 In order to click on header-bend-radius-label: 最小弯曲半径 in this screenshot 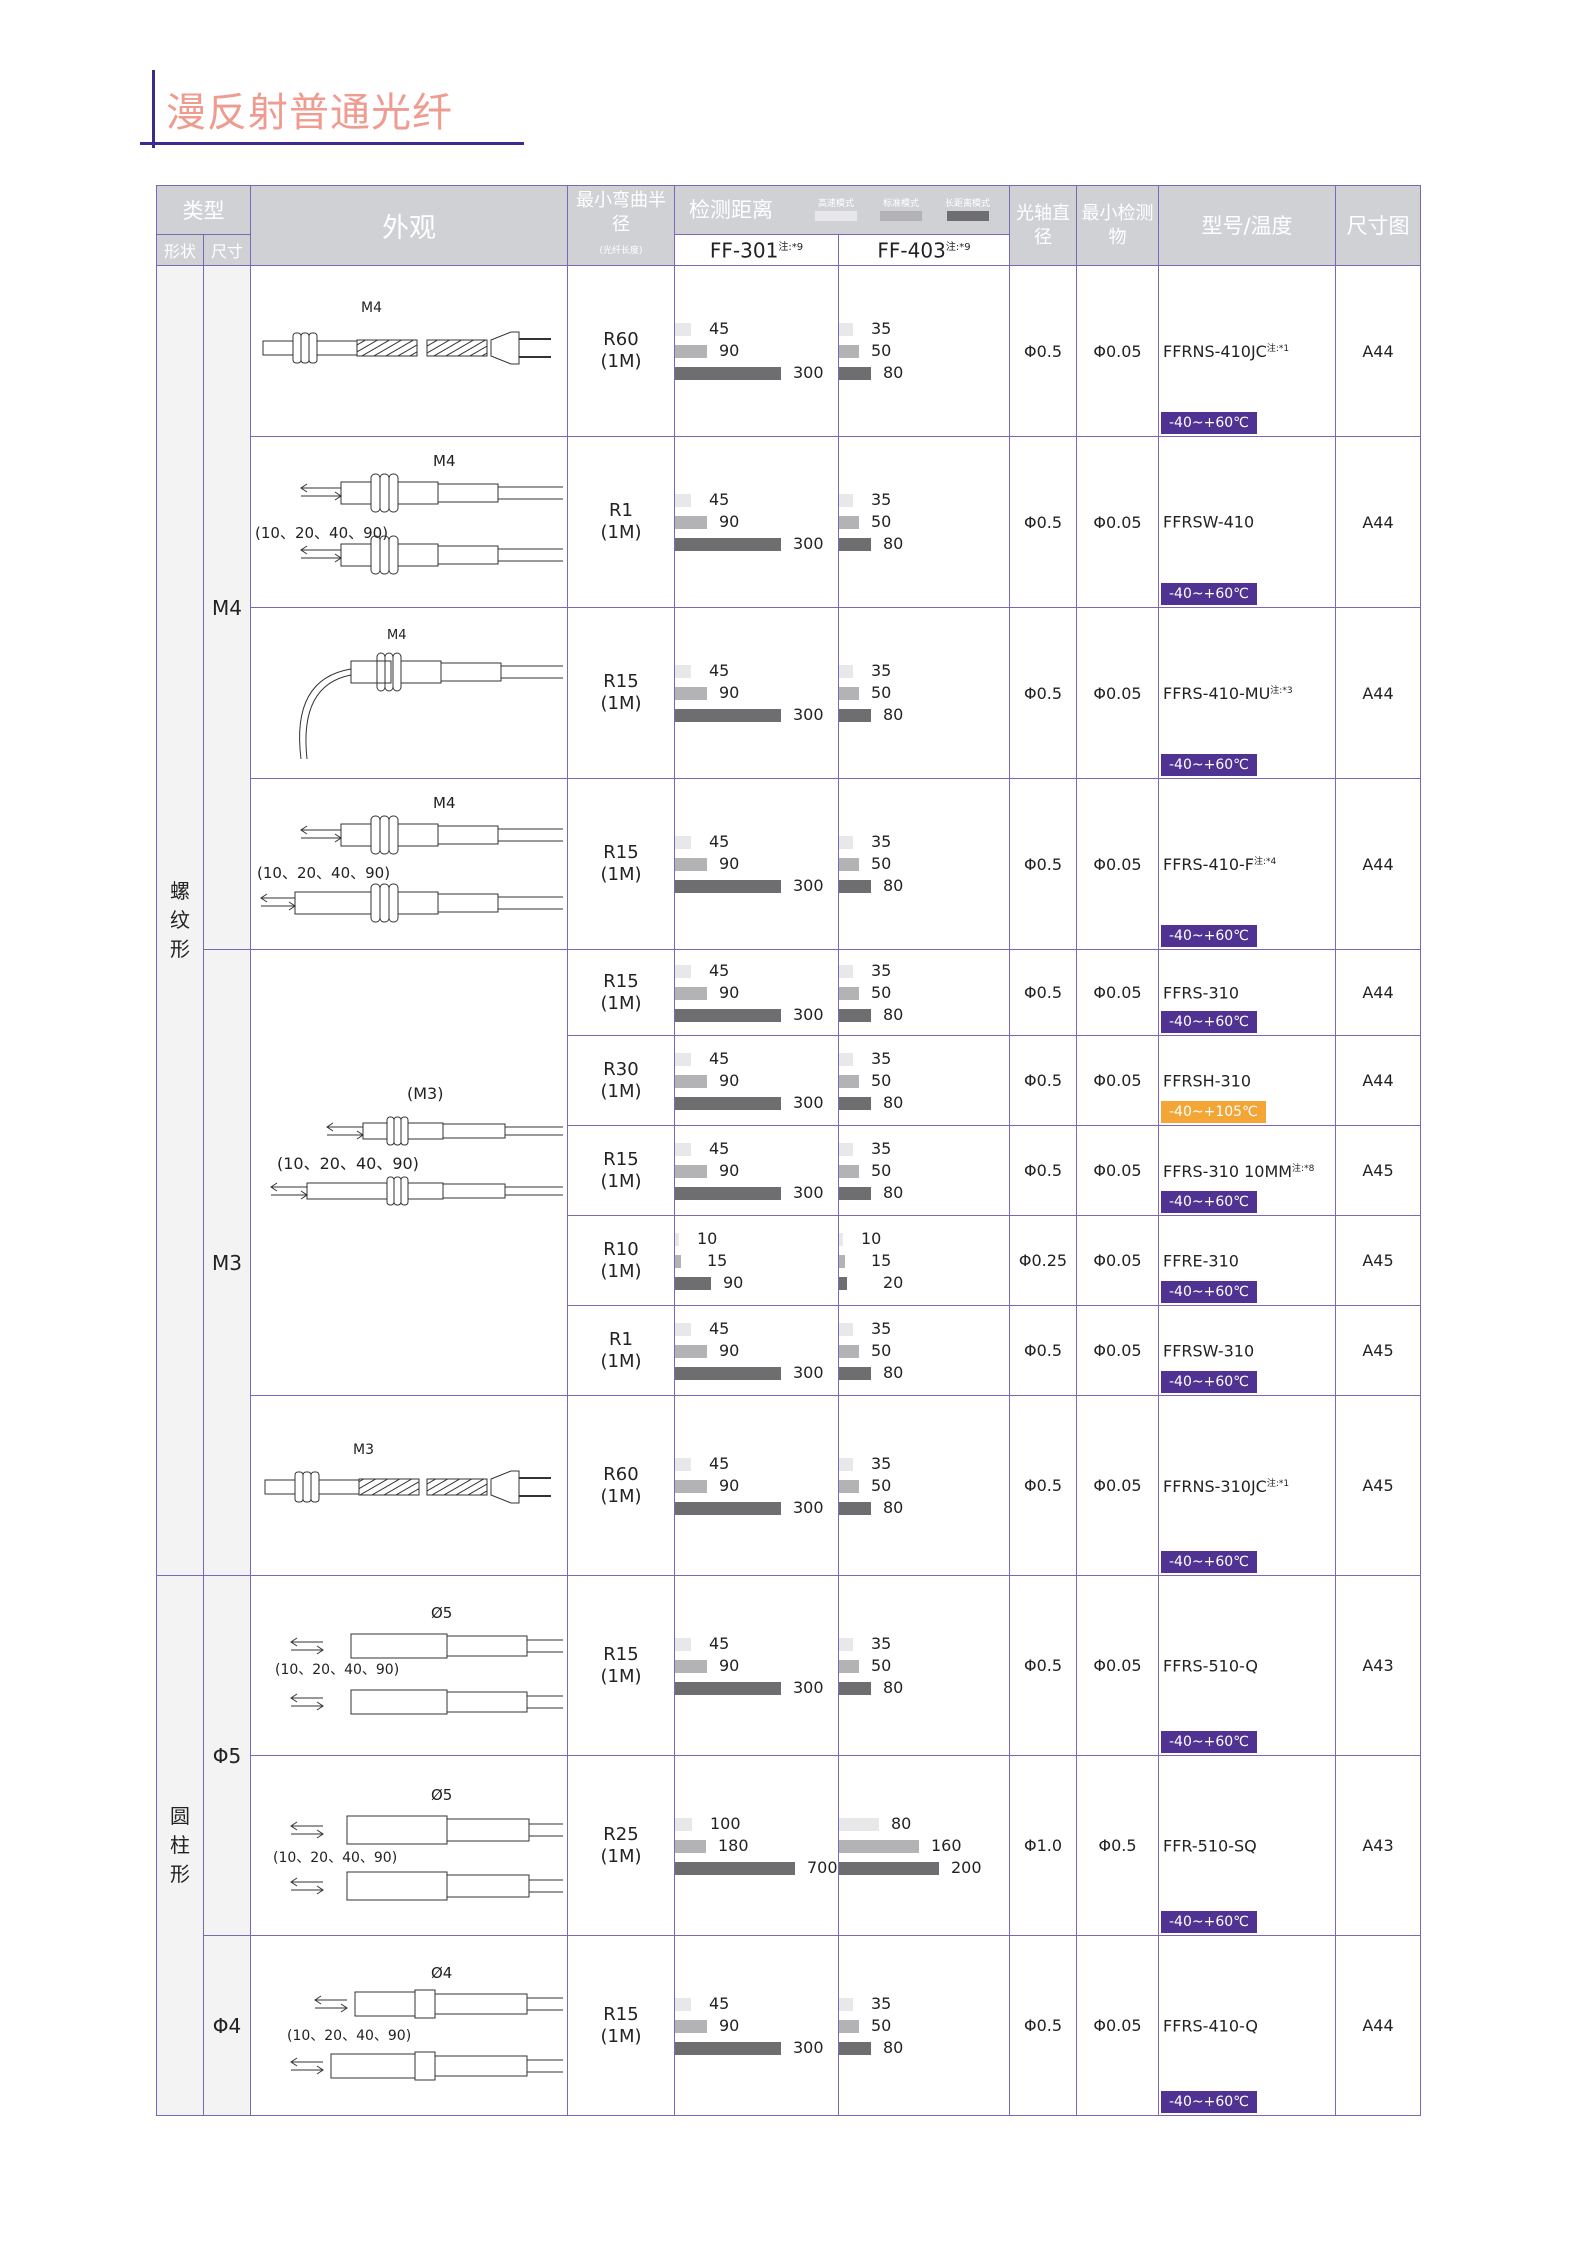, I will do `click(621, 212)`.